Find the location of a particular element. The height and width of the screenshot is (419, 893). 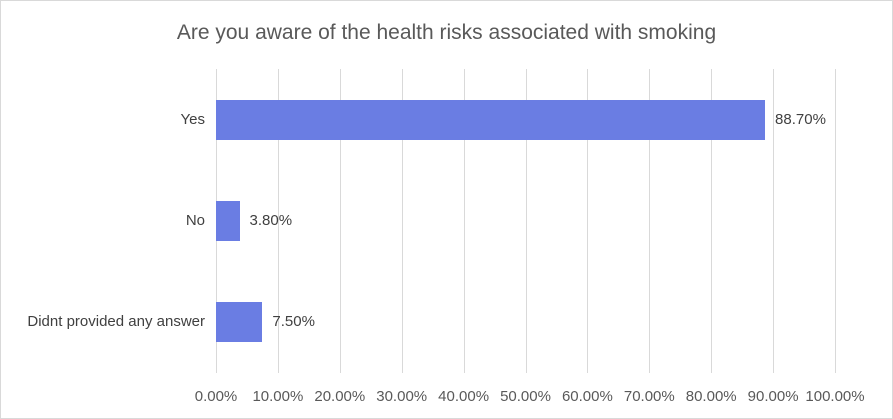

x-axis-tick-label: 20.00% is located at coordinates (340, 396).